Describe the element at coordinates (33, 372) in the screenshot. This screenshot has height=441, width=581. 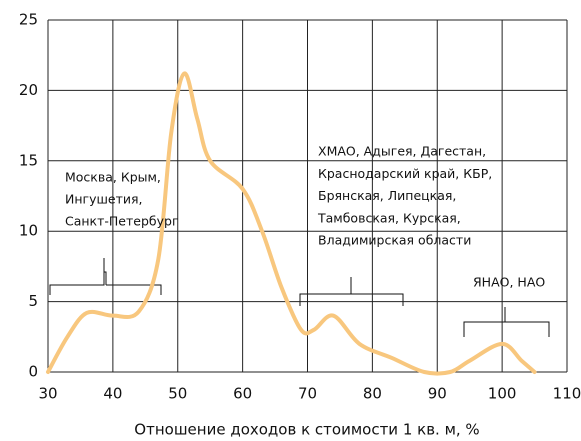
I see `y-tick-label: 0` at that location.